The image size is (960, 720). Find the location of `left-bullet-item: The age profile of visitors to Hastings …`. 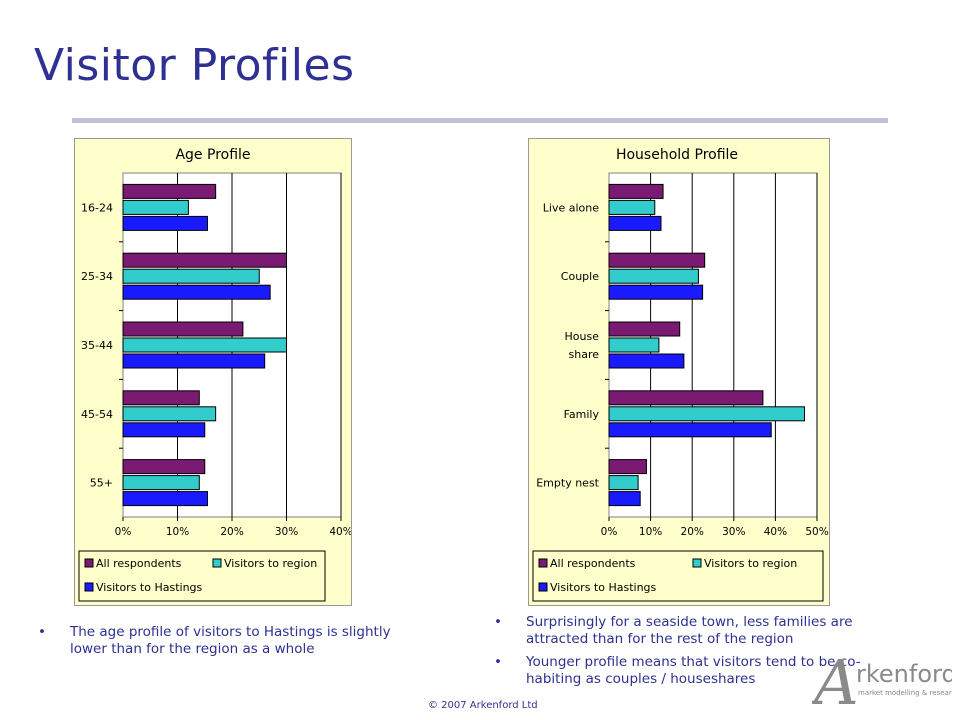

left-bullet-item: The age profile of visitors to Hastings … is located at coordinates (218, 641).